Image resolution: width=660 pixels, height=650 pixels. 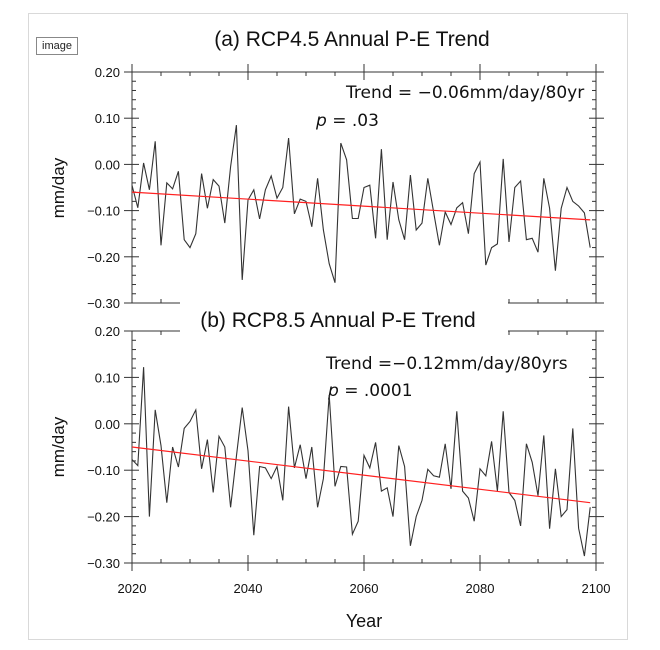 I want to click on panel-a-p-annotation: p = .03, so click(x=347, y=121).